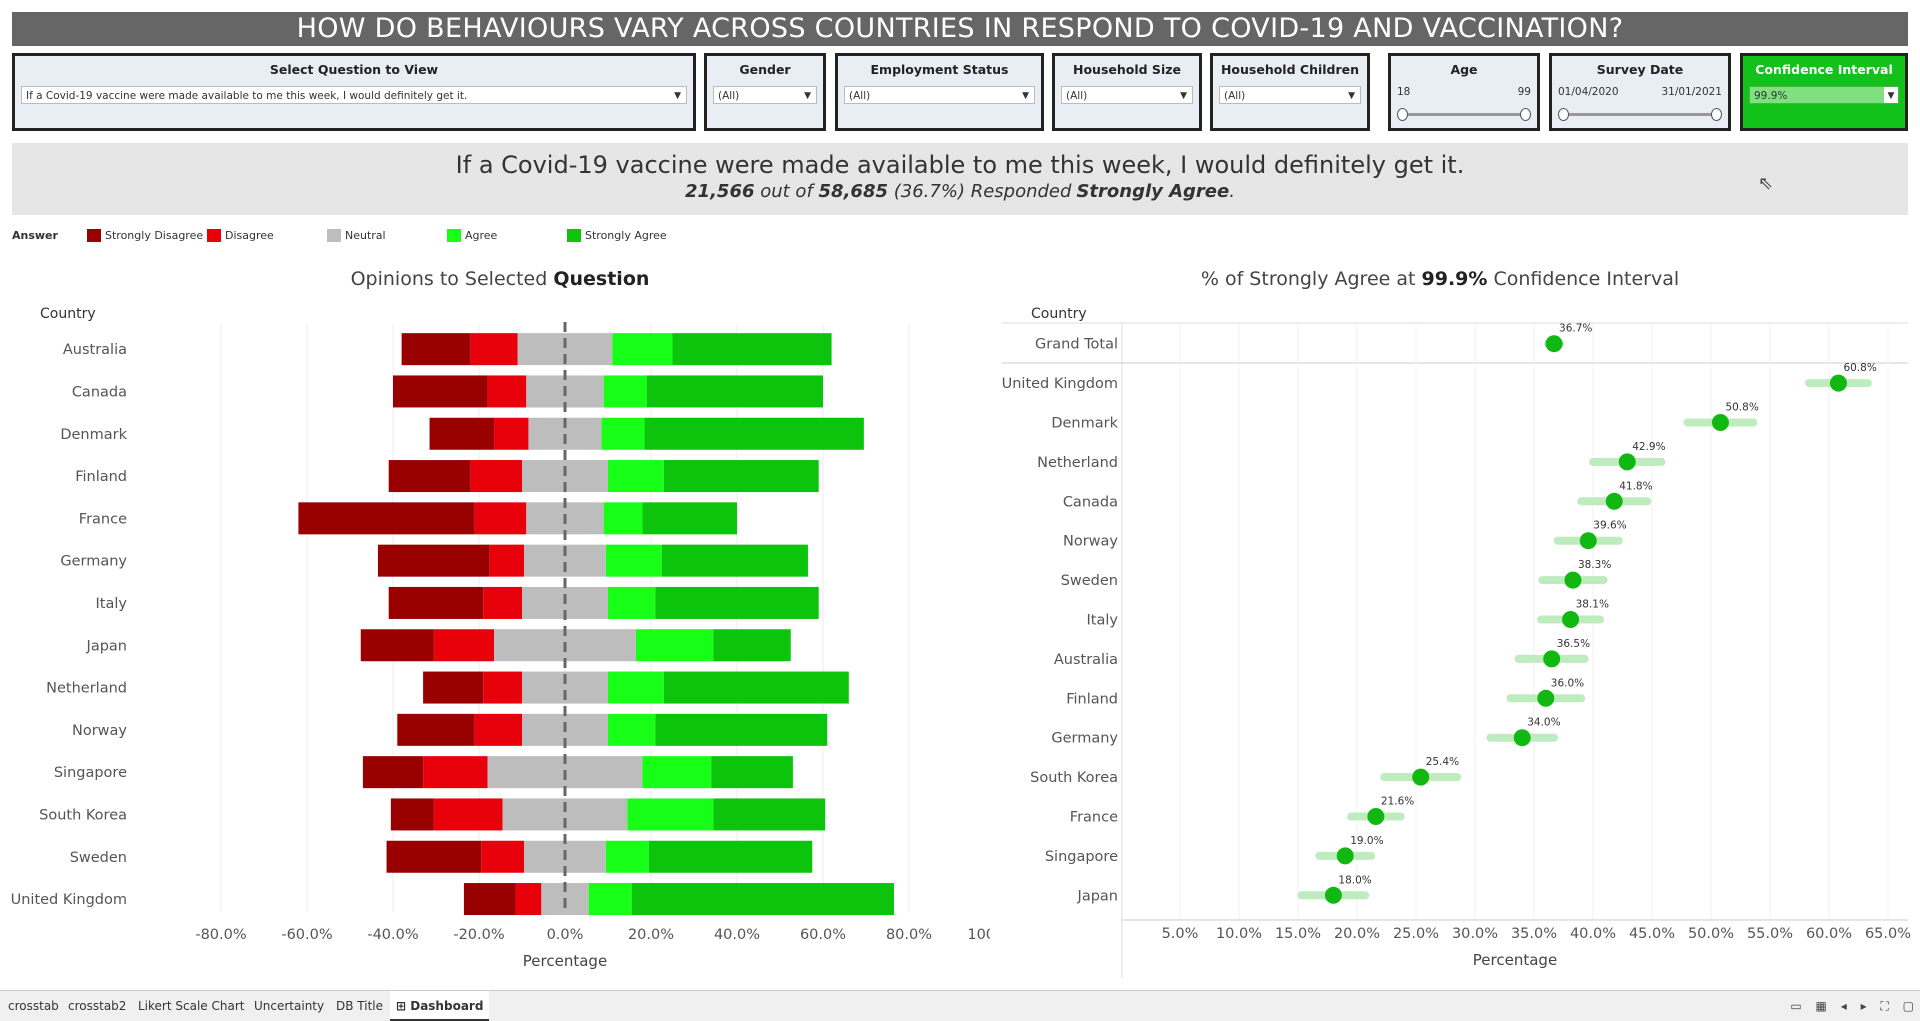 The width and height of the screenshot is (1920, 1021). I want to click on tab-crosstab2: crosstab2, so click(97, 1006).